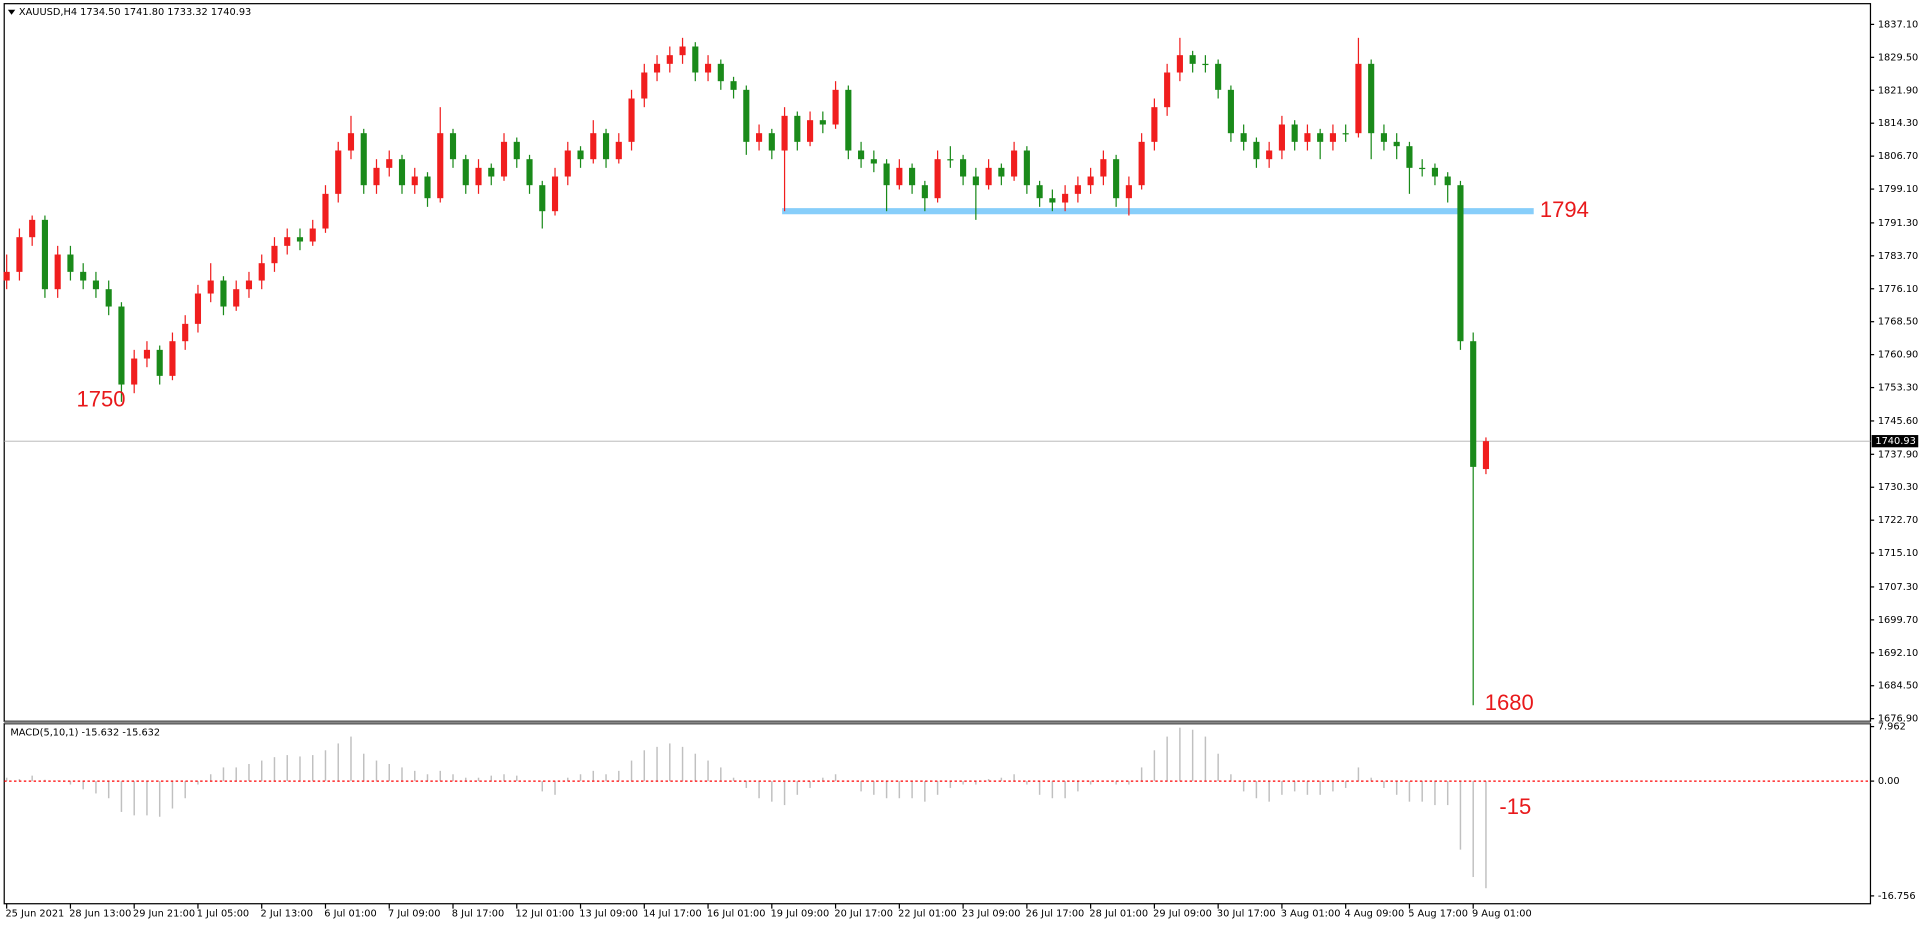 This screenshot has height=927, width=1920. I want to click on current-price-tag, so click(1895, 441).